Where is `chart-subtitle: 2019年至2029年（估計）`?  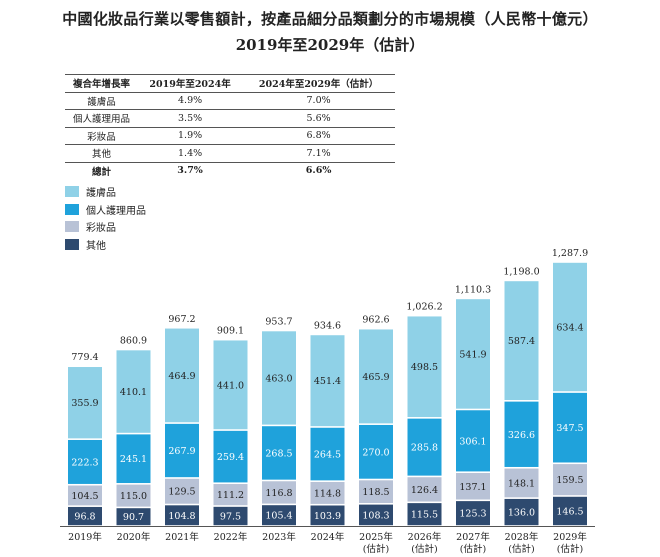
chart-subtitle: 2019年至2029年（估計） is located at coordinates (330, 45).